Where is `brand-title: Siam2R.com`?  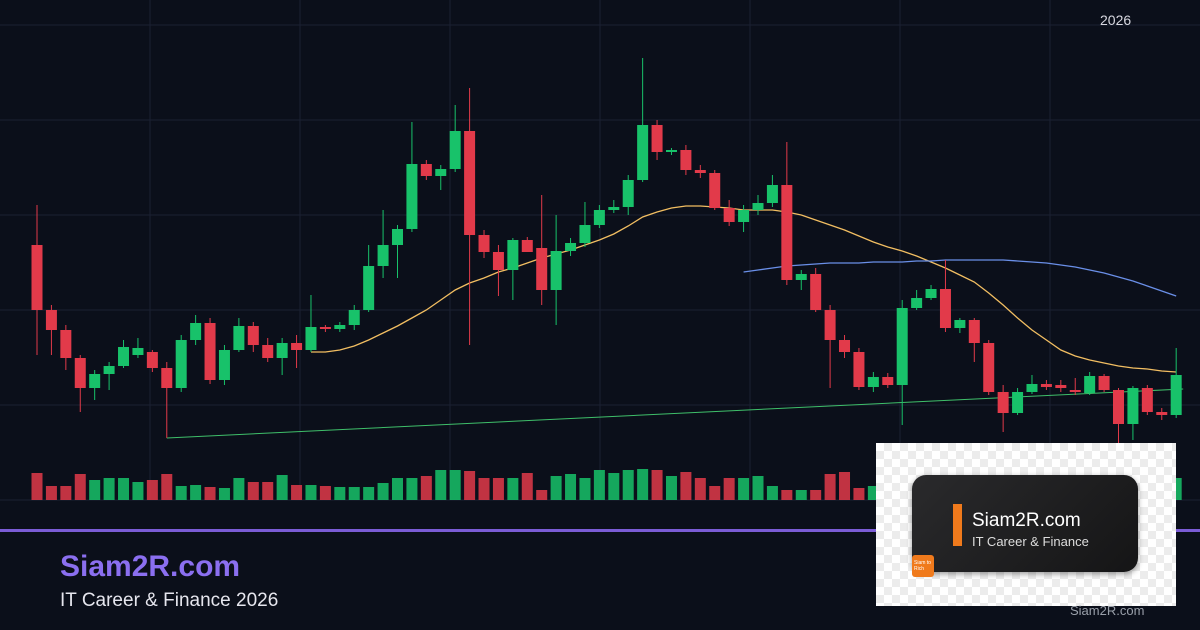
brand-title: Siam2R.com is located at coordinates (150, 566).